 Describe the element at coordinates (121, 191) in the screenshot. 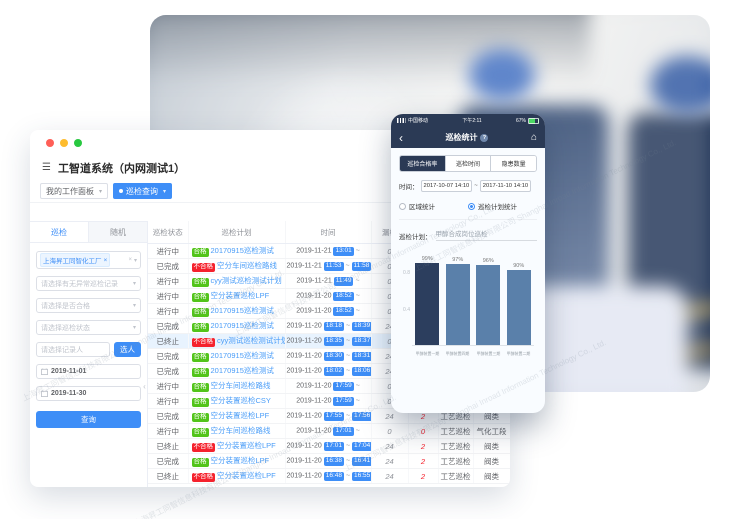

I see `active-tab-dot-icon` at that location.